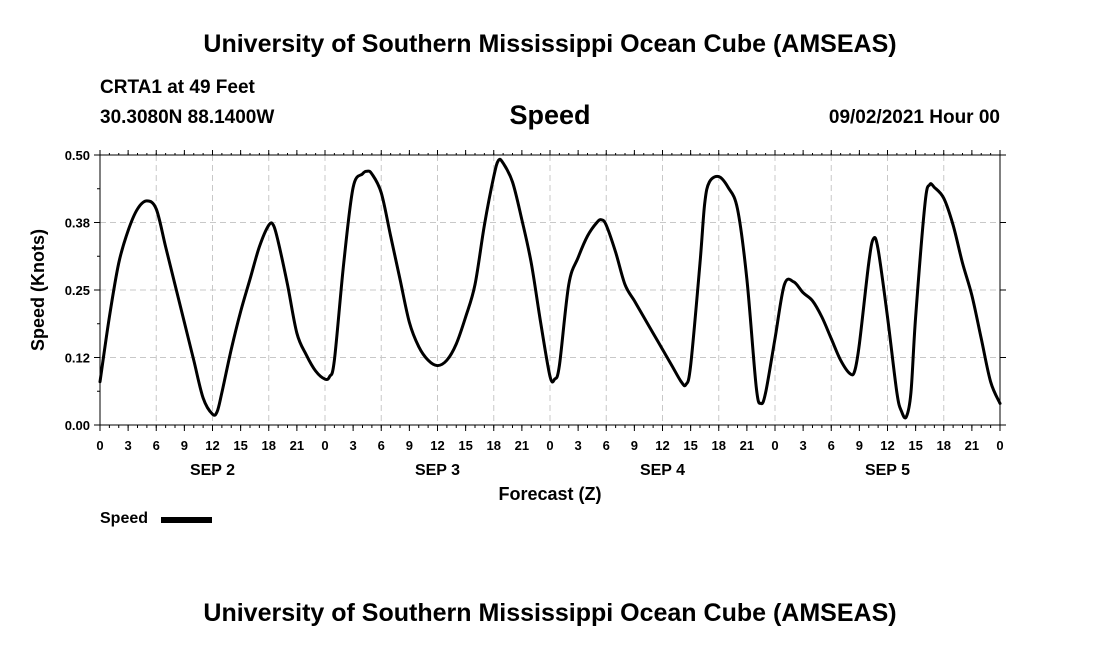  I want to click on day-label: SEP 2, so click(212, 470).